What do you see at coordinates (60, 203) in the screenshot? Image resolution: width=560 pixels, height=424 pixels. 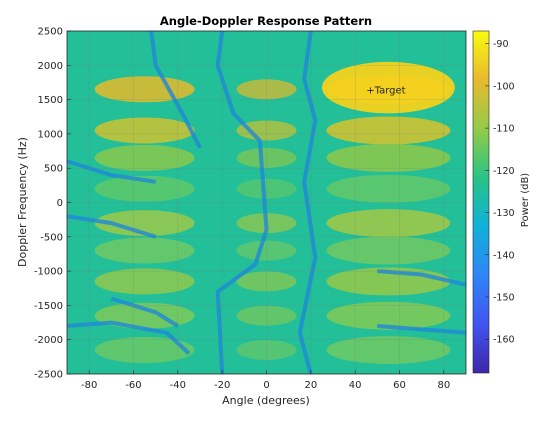 I see `y-tick-label: 0` at bounding box center [60, 203].